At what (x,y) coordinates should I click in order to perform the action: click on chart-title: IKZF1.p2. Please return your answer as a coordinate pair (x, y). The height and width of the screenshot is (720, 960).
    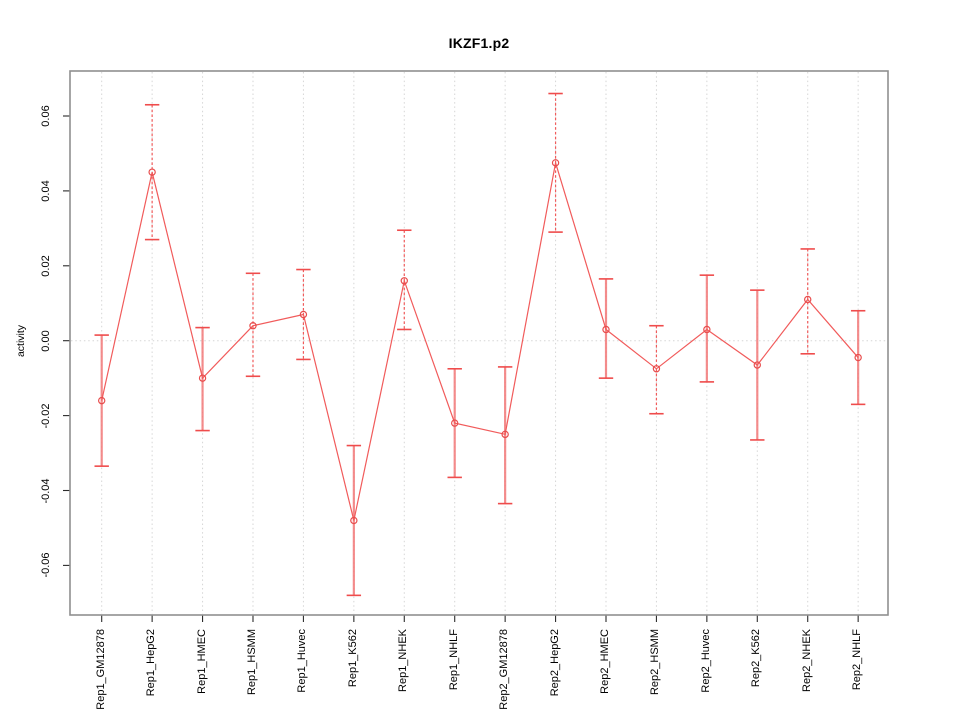
    Looking at the image, I should click on (479, 43).